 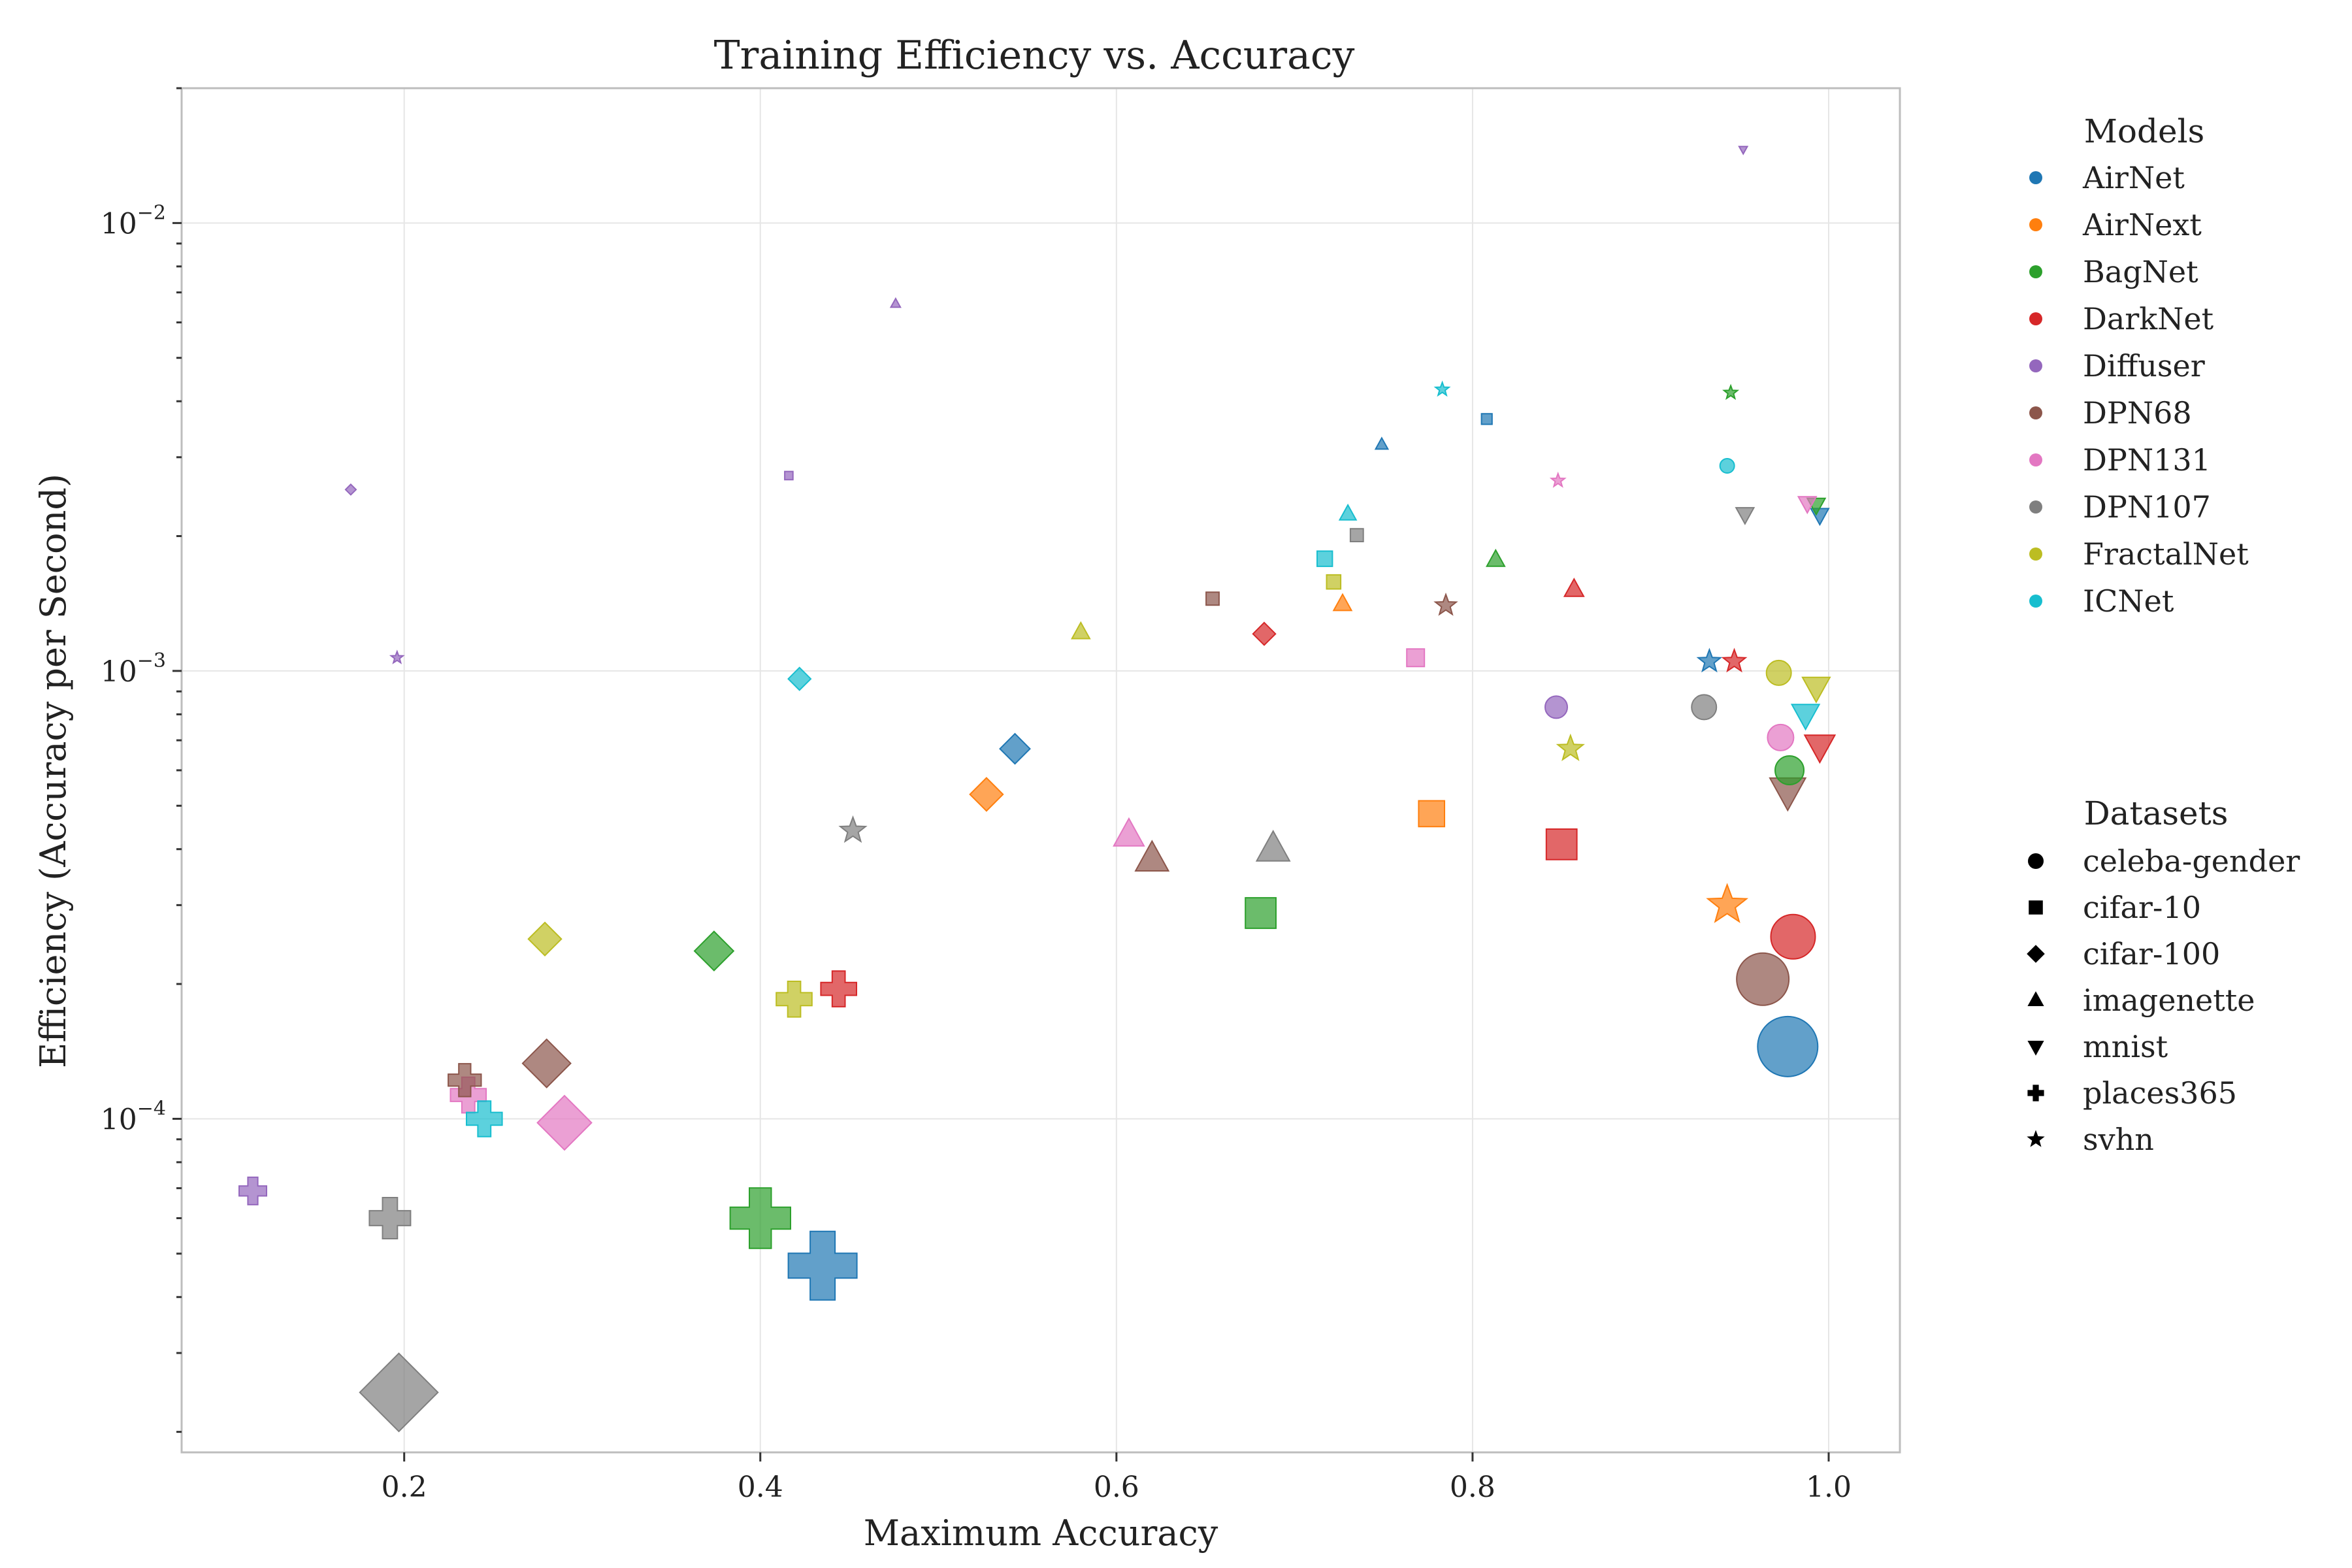 What do you see at coordinates (2118, 1139) in the screenshot?
I see `legend-dataset-label: svhn` at bounding box center [2118, 1139].